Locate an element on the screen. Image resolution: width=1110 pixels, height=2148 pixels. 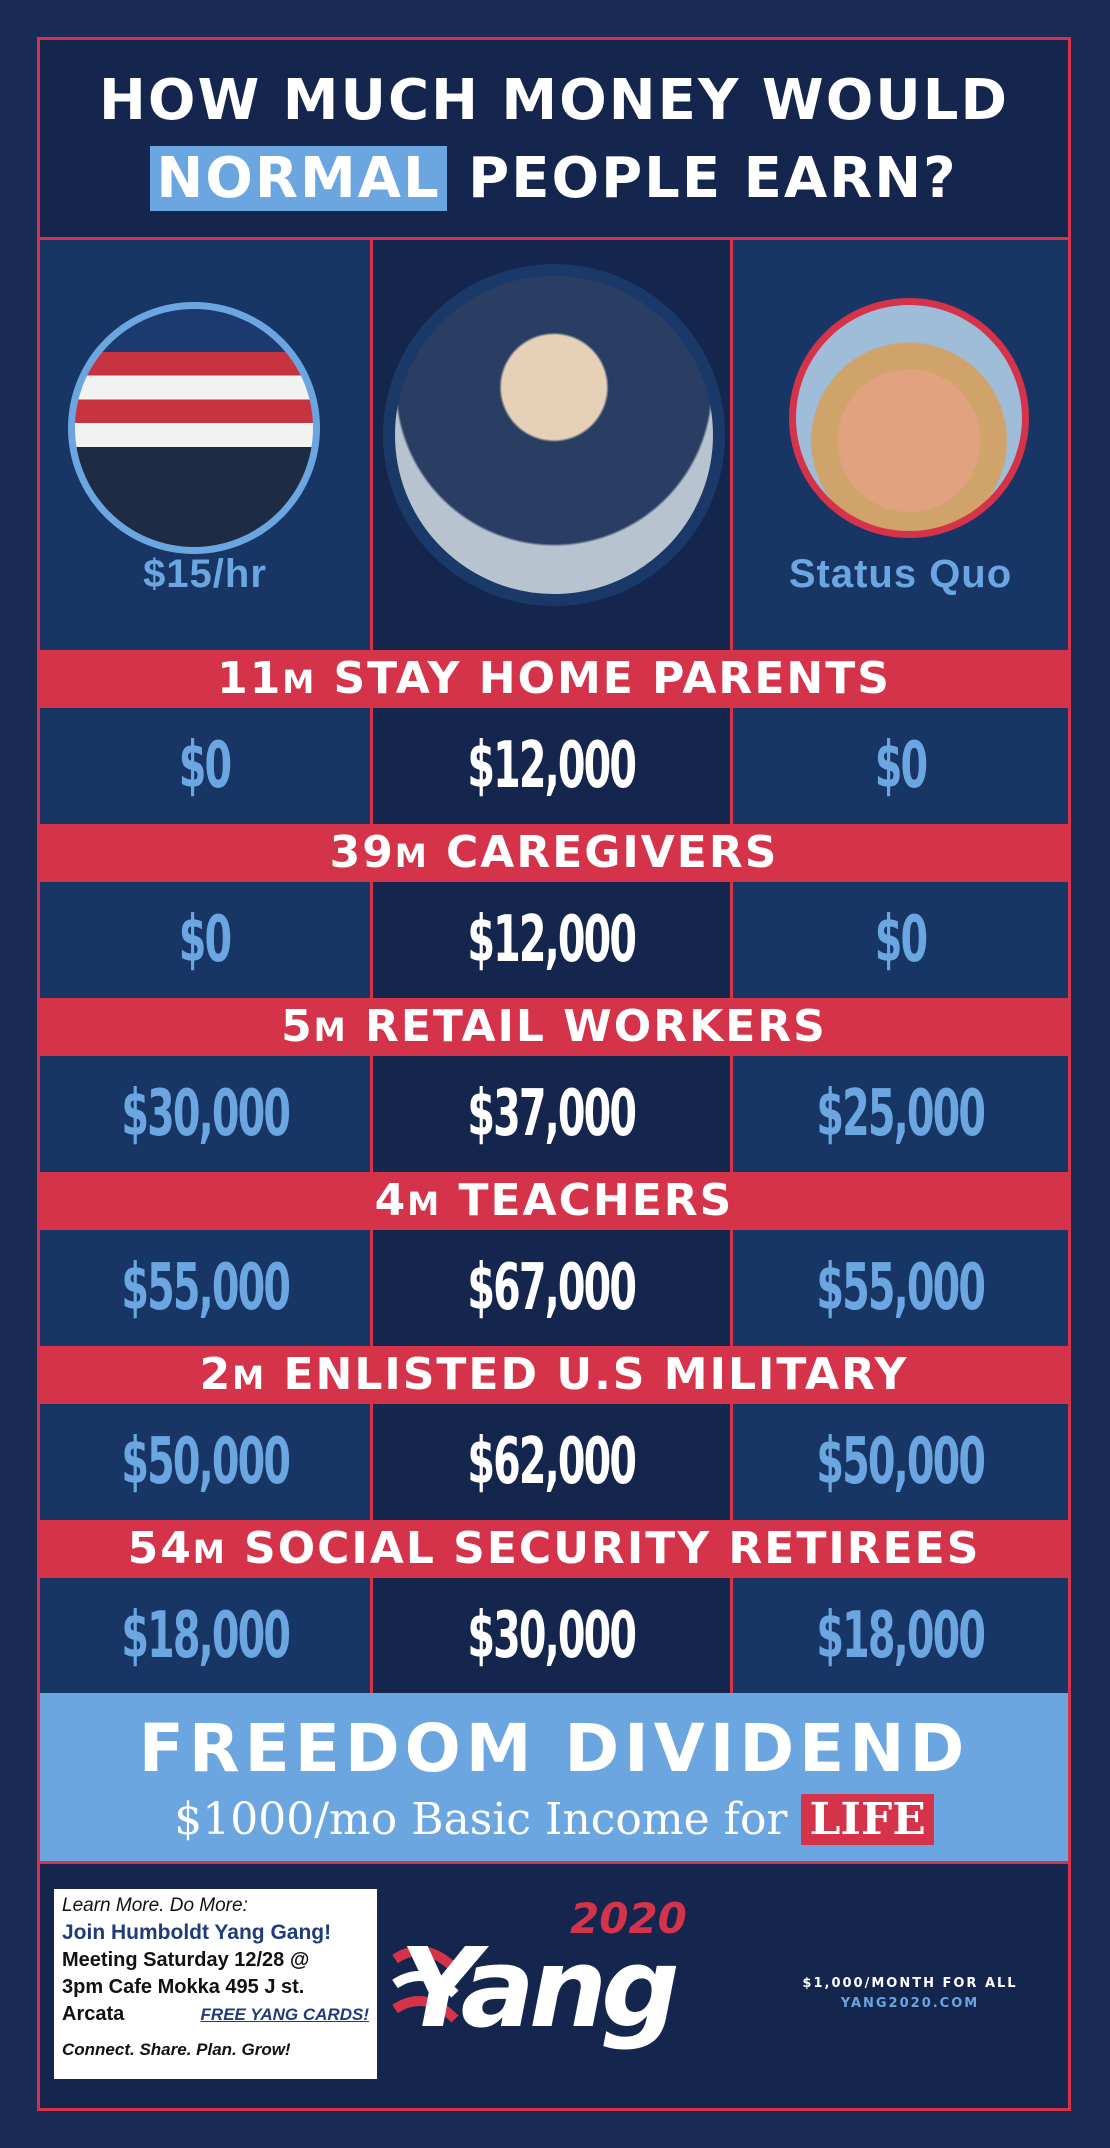
values-row: $30,000 $37,000 $25,000 is located at coordinates (554, 1114).